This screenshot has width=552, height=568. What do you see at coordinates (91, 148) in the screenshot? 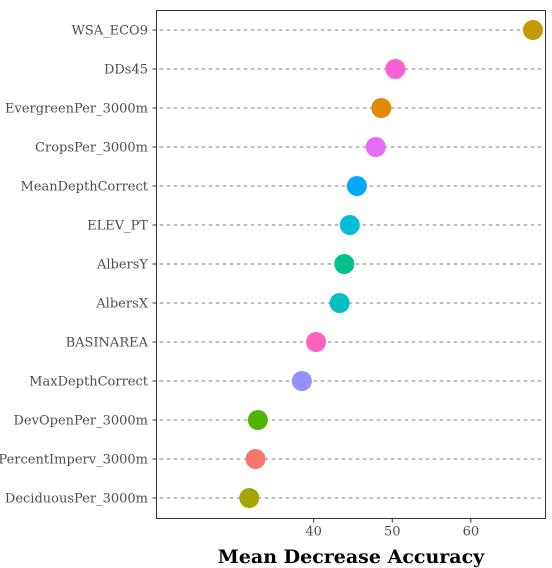
I see `y-tick-label: CropsPer_3000m` at bounding box center [91, 148].